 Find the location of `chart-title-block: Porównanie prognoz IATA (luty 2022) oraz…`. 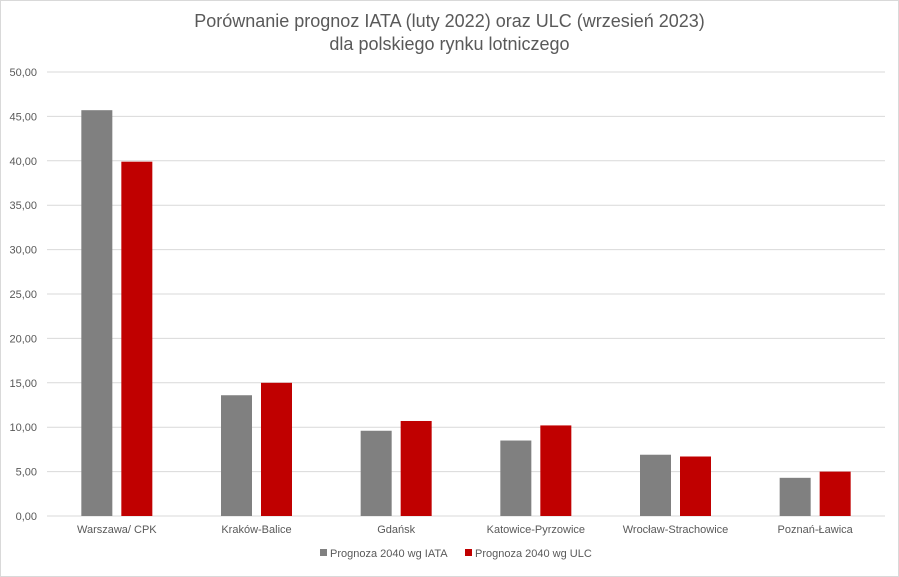

chart-title-block: Porównanie prognoz IATA (luty 2022) oraz… is located at coordinates (449, 33).